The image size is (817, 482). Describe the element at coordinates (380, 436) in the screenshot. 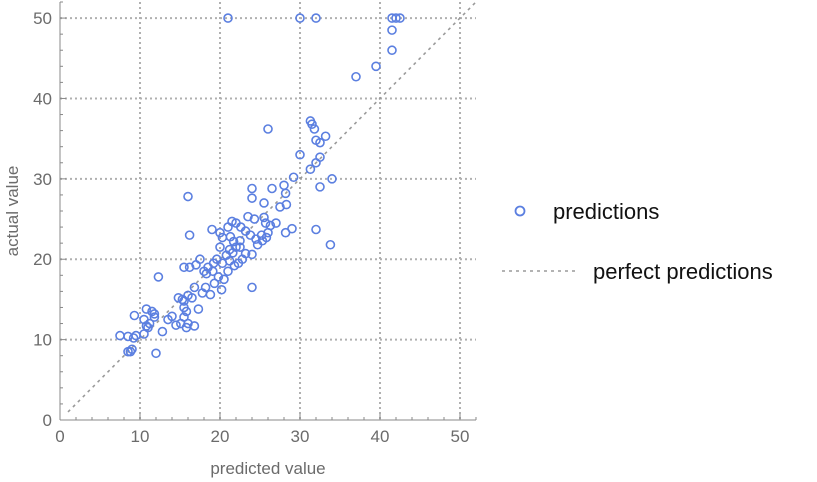

I see `x-tick-label-40: 40` at that location.